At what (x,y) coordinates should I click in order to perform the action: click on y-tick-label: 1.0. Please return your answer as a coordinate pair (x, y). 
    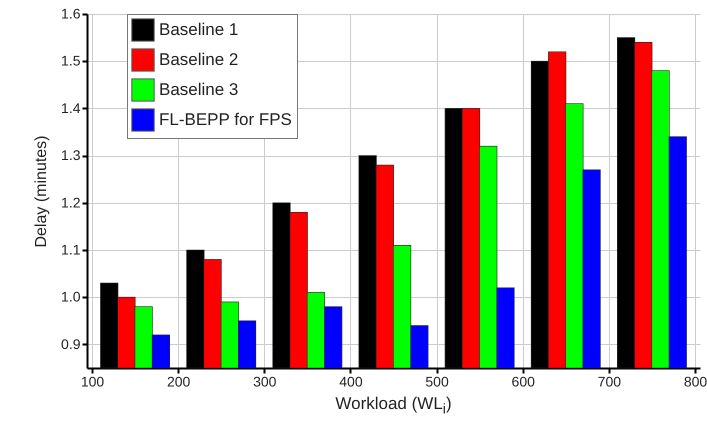
    Looking at the image, I should click on (71, 296).